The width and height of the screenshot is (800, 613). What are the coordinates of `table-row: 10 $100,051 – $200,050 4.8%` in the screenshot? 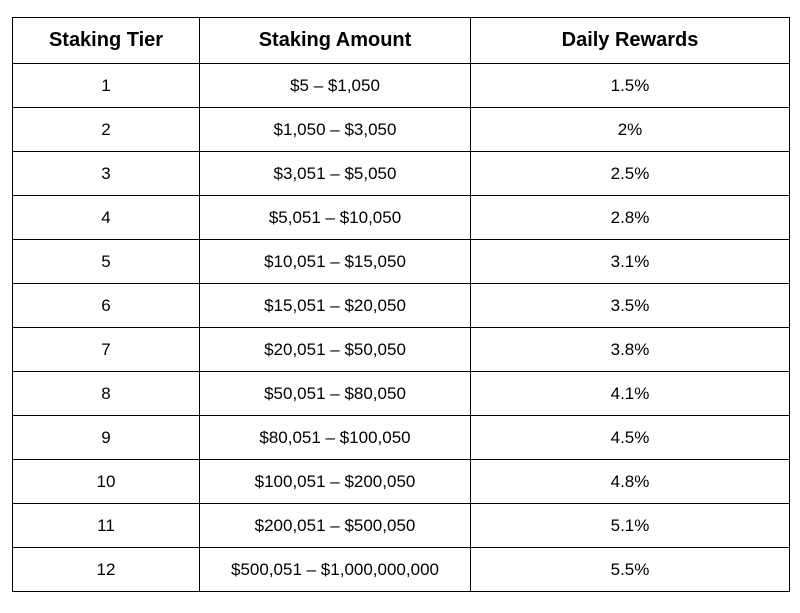 It's located at (401, 481).